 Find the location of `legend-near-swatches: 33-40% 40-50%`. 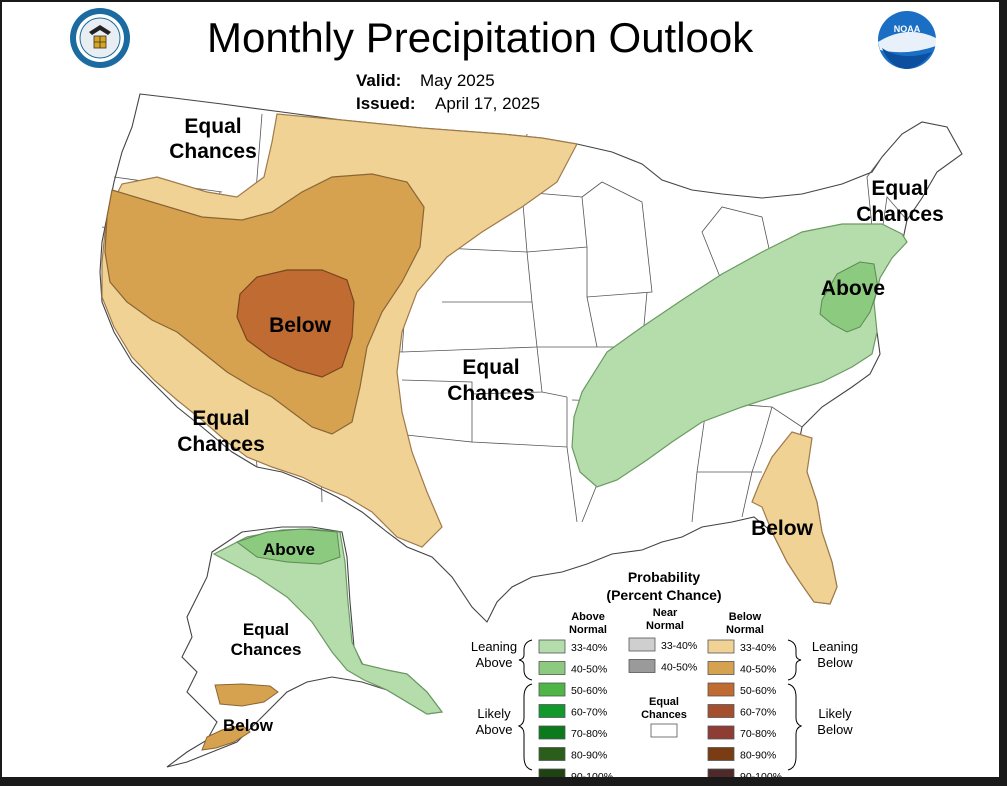

legend-near-swatches: 33-40% 40-50% is located at coordinates (662, 655).